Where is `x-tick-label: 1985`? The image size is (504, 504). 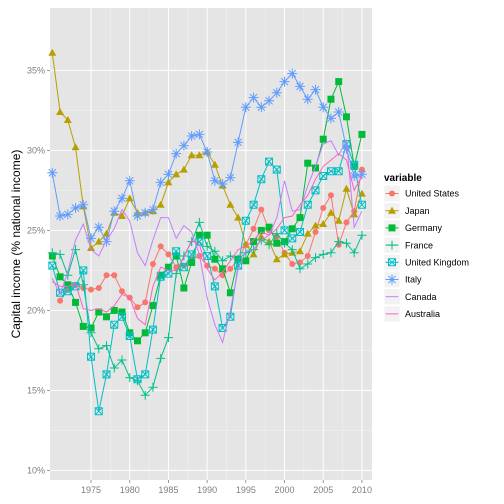
x-tick-label: 1985 is located at coordinates (168, 490).